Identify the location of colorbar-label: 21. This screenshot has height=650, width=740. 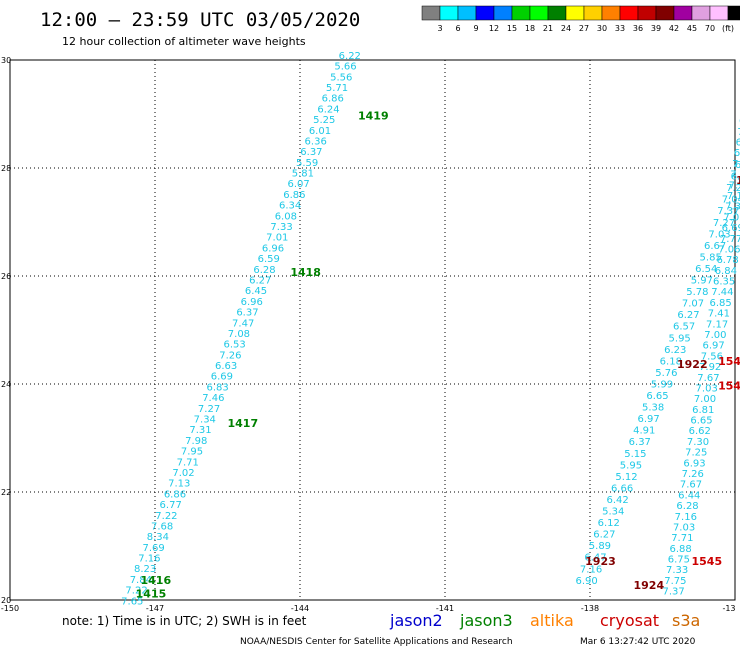
(548, 28).